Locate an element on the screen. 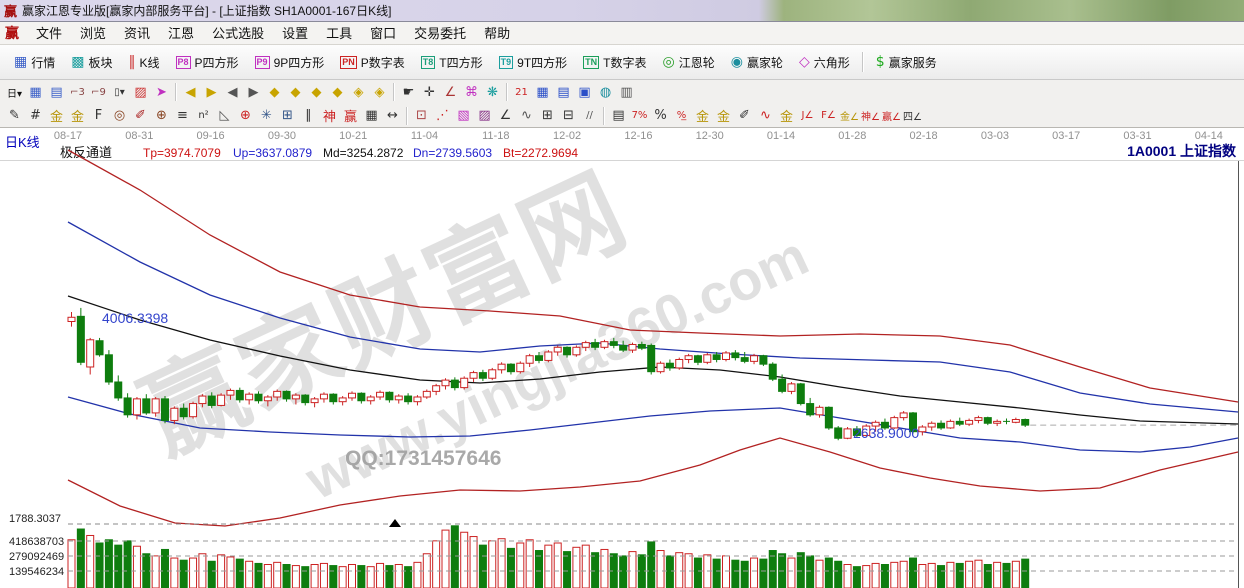  fib-grid-icon: F is located at coordinates (98, 115).